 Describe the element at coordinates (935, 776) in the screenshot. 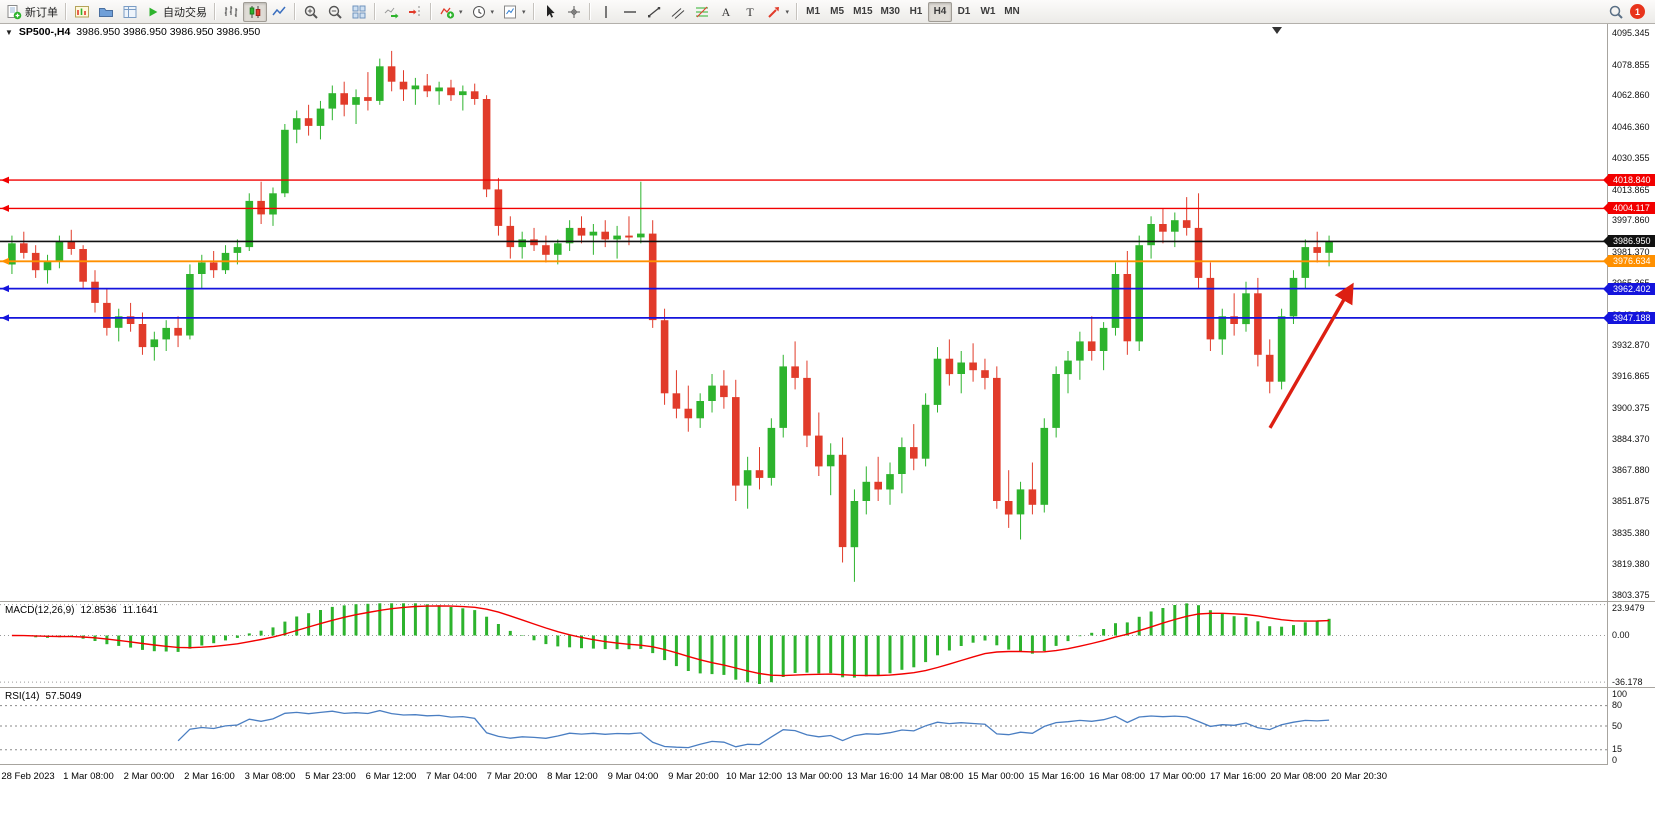

I see `time-tick: 14 Mar 08:00` at that location.